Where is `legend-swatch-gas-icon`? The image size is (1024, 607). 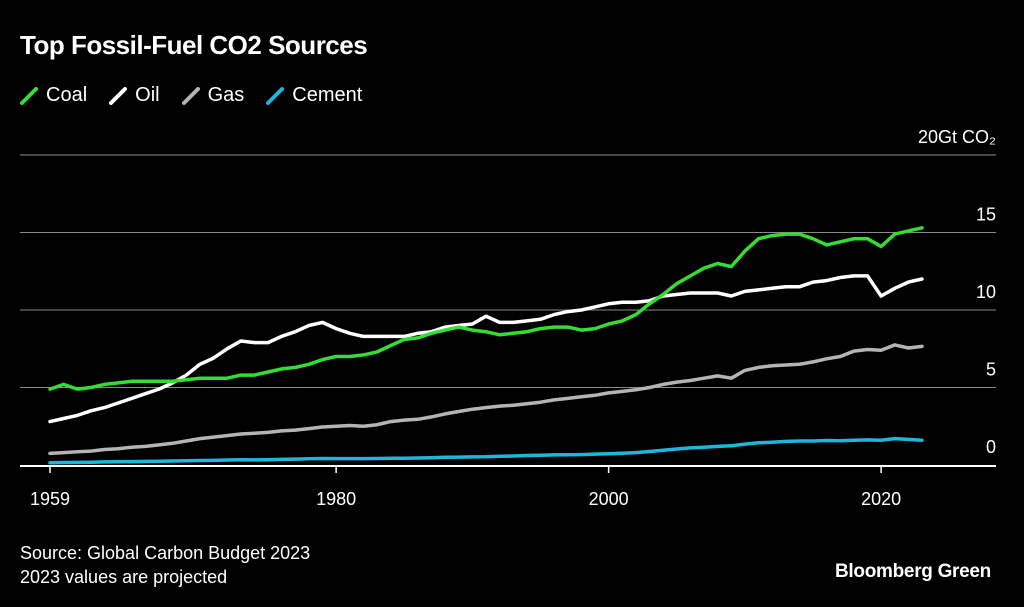 legend-swatch-gas-icon is located at coordinates (190, 95).